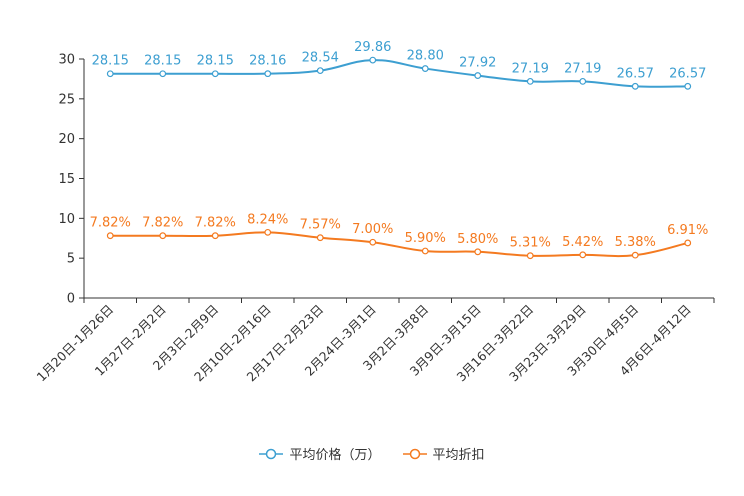 The height and width of the screenshot is (496, 744). Describe the element at coordinates (477, 63) in the screenshot. I see `data-label: 27.92` at that location.